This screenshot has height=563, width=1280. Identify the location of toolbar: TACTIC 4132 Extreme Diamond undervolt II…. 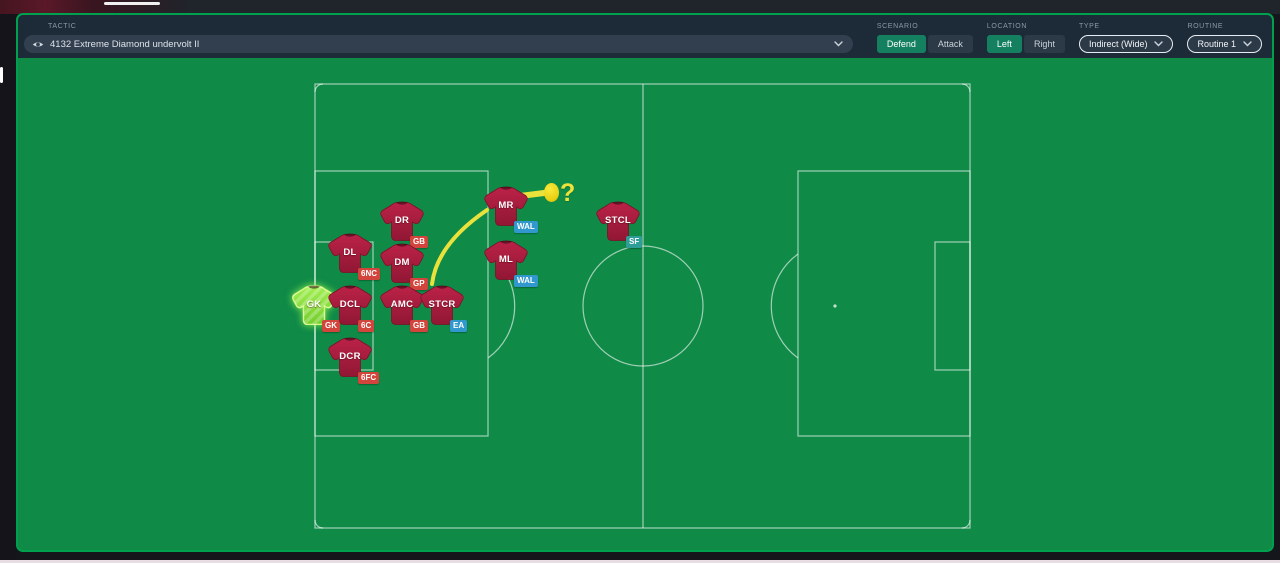
(645, 36).